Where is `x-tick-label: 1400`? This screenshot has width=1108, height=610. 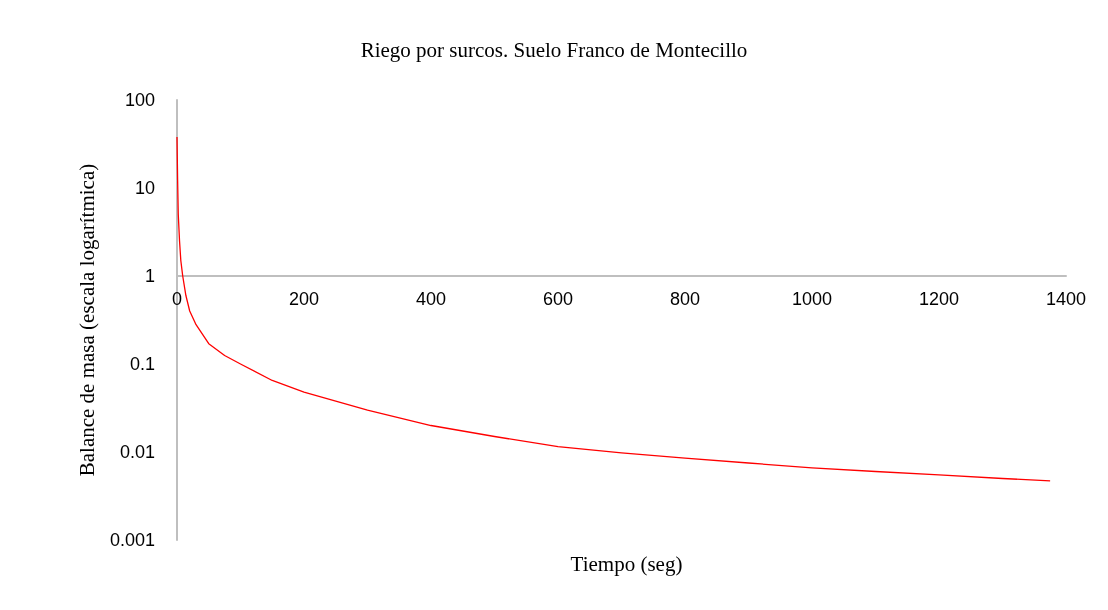 x-tick-label: 1400 is located at coordinates (1066, 299).